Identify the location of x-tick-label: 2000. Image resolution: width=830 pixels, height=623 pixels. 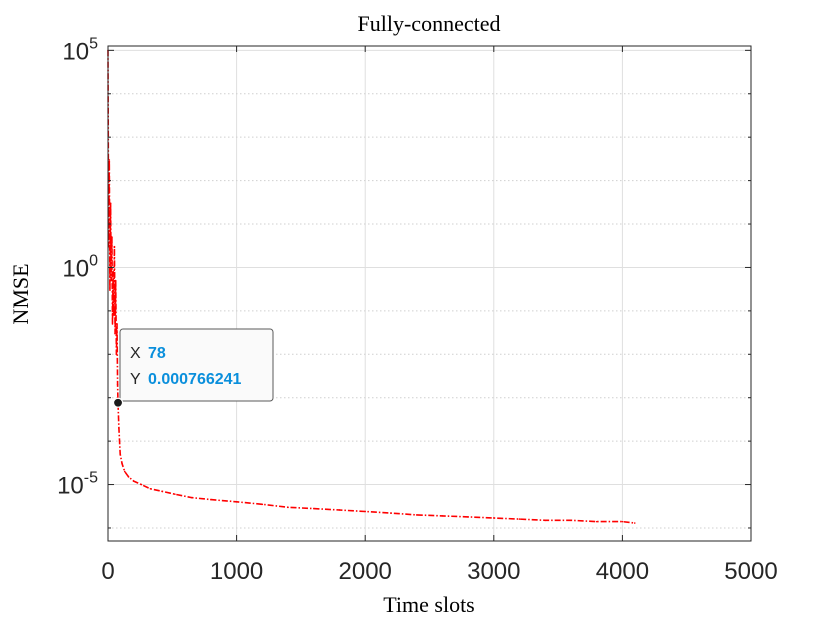
(365, 571).